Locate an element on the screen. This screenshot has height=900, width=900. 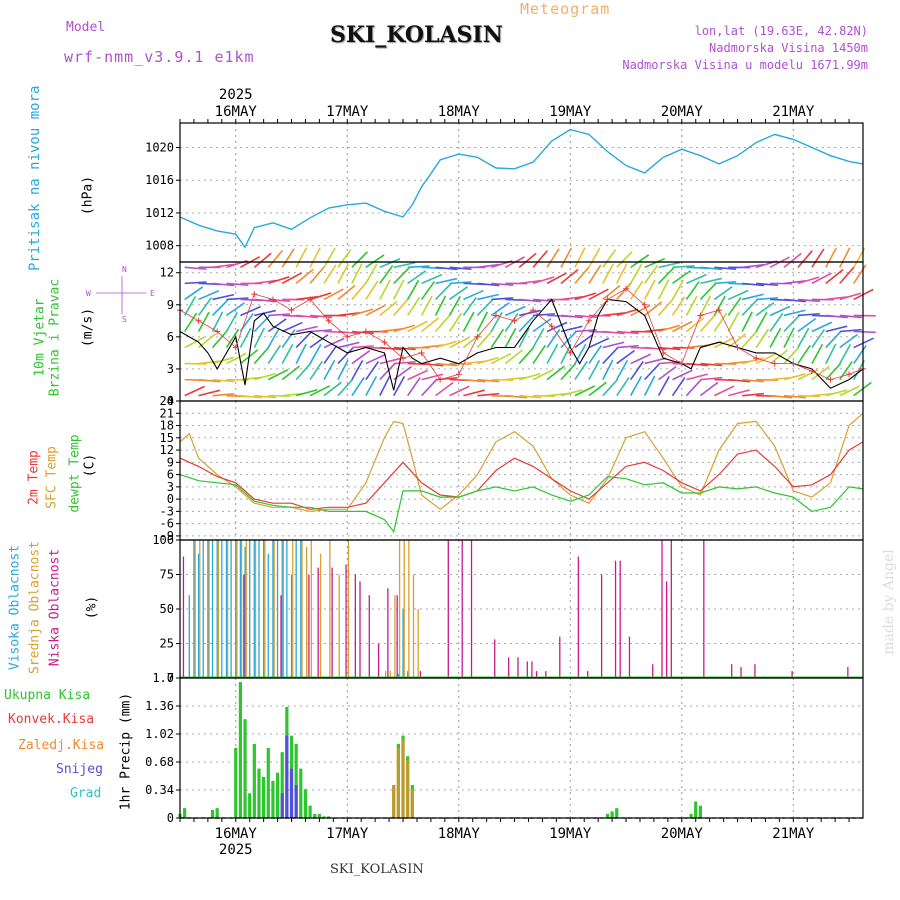
compass-w: W is located at coordinates (88, 293).